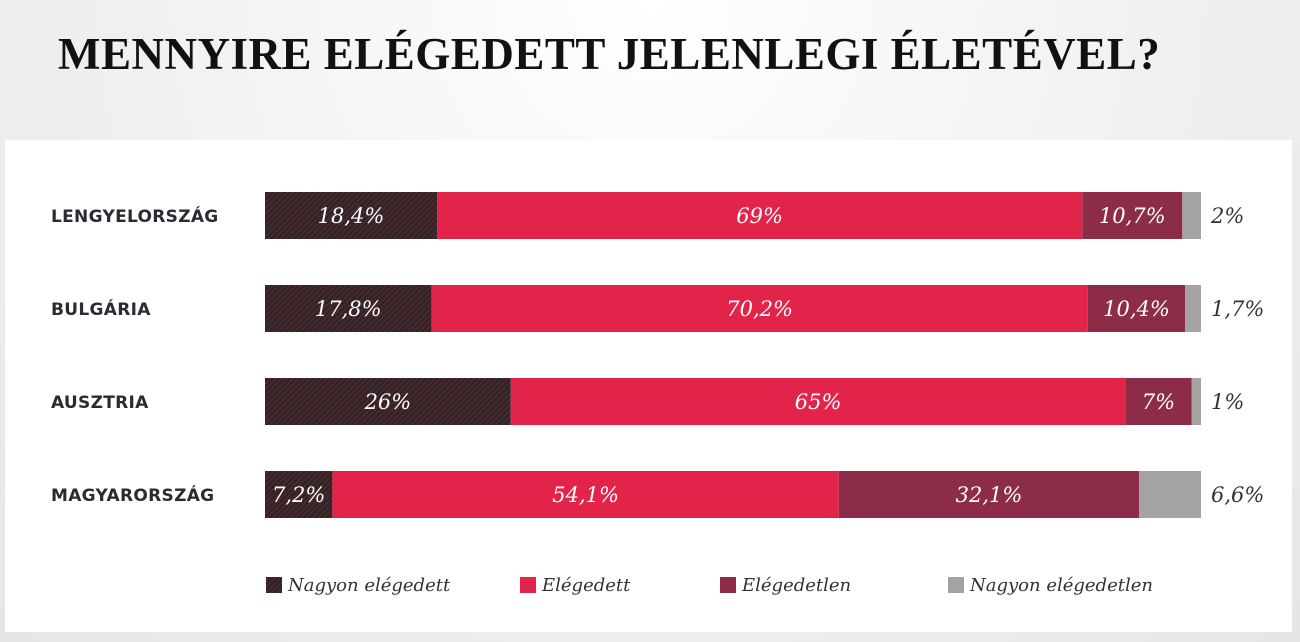 This screenshot has height=642, width=1300. I want to click on data-label-elegedett-ausztria: 65%, so click(818, 402).